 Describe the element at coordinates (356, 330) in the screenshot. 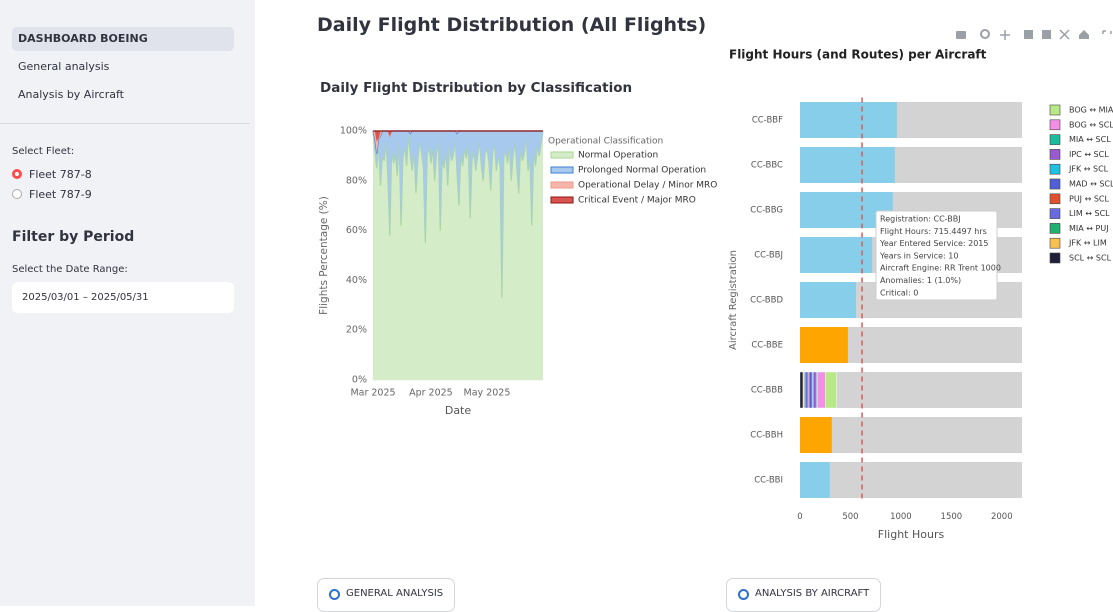

I see `y-tick-label: 20%` at that location.